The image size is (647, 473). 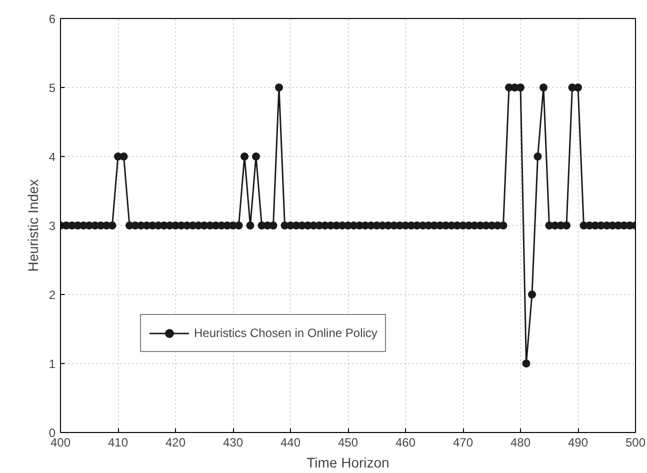 What do you see at coordinates (578, 443) in the screenshot?
I see `x-tick-label: 490` at bounding box center [578, 443].